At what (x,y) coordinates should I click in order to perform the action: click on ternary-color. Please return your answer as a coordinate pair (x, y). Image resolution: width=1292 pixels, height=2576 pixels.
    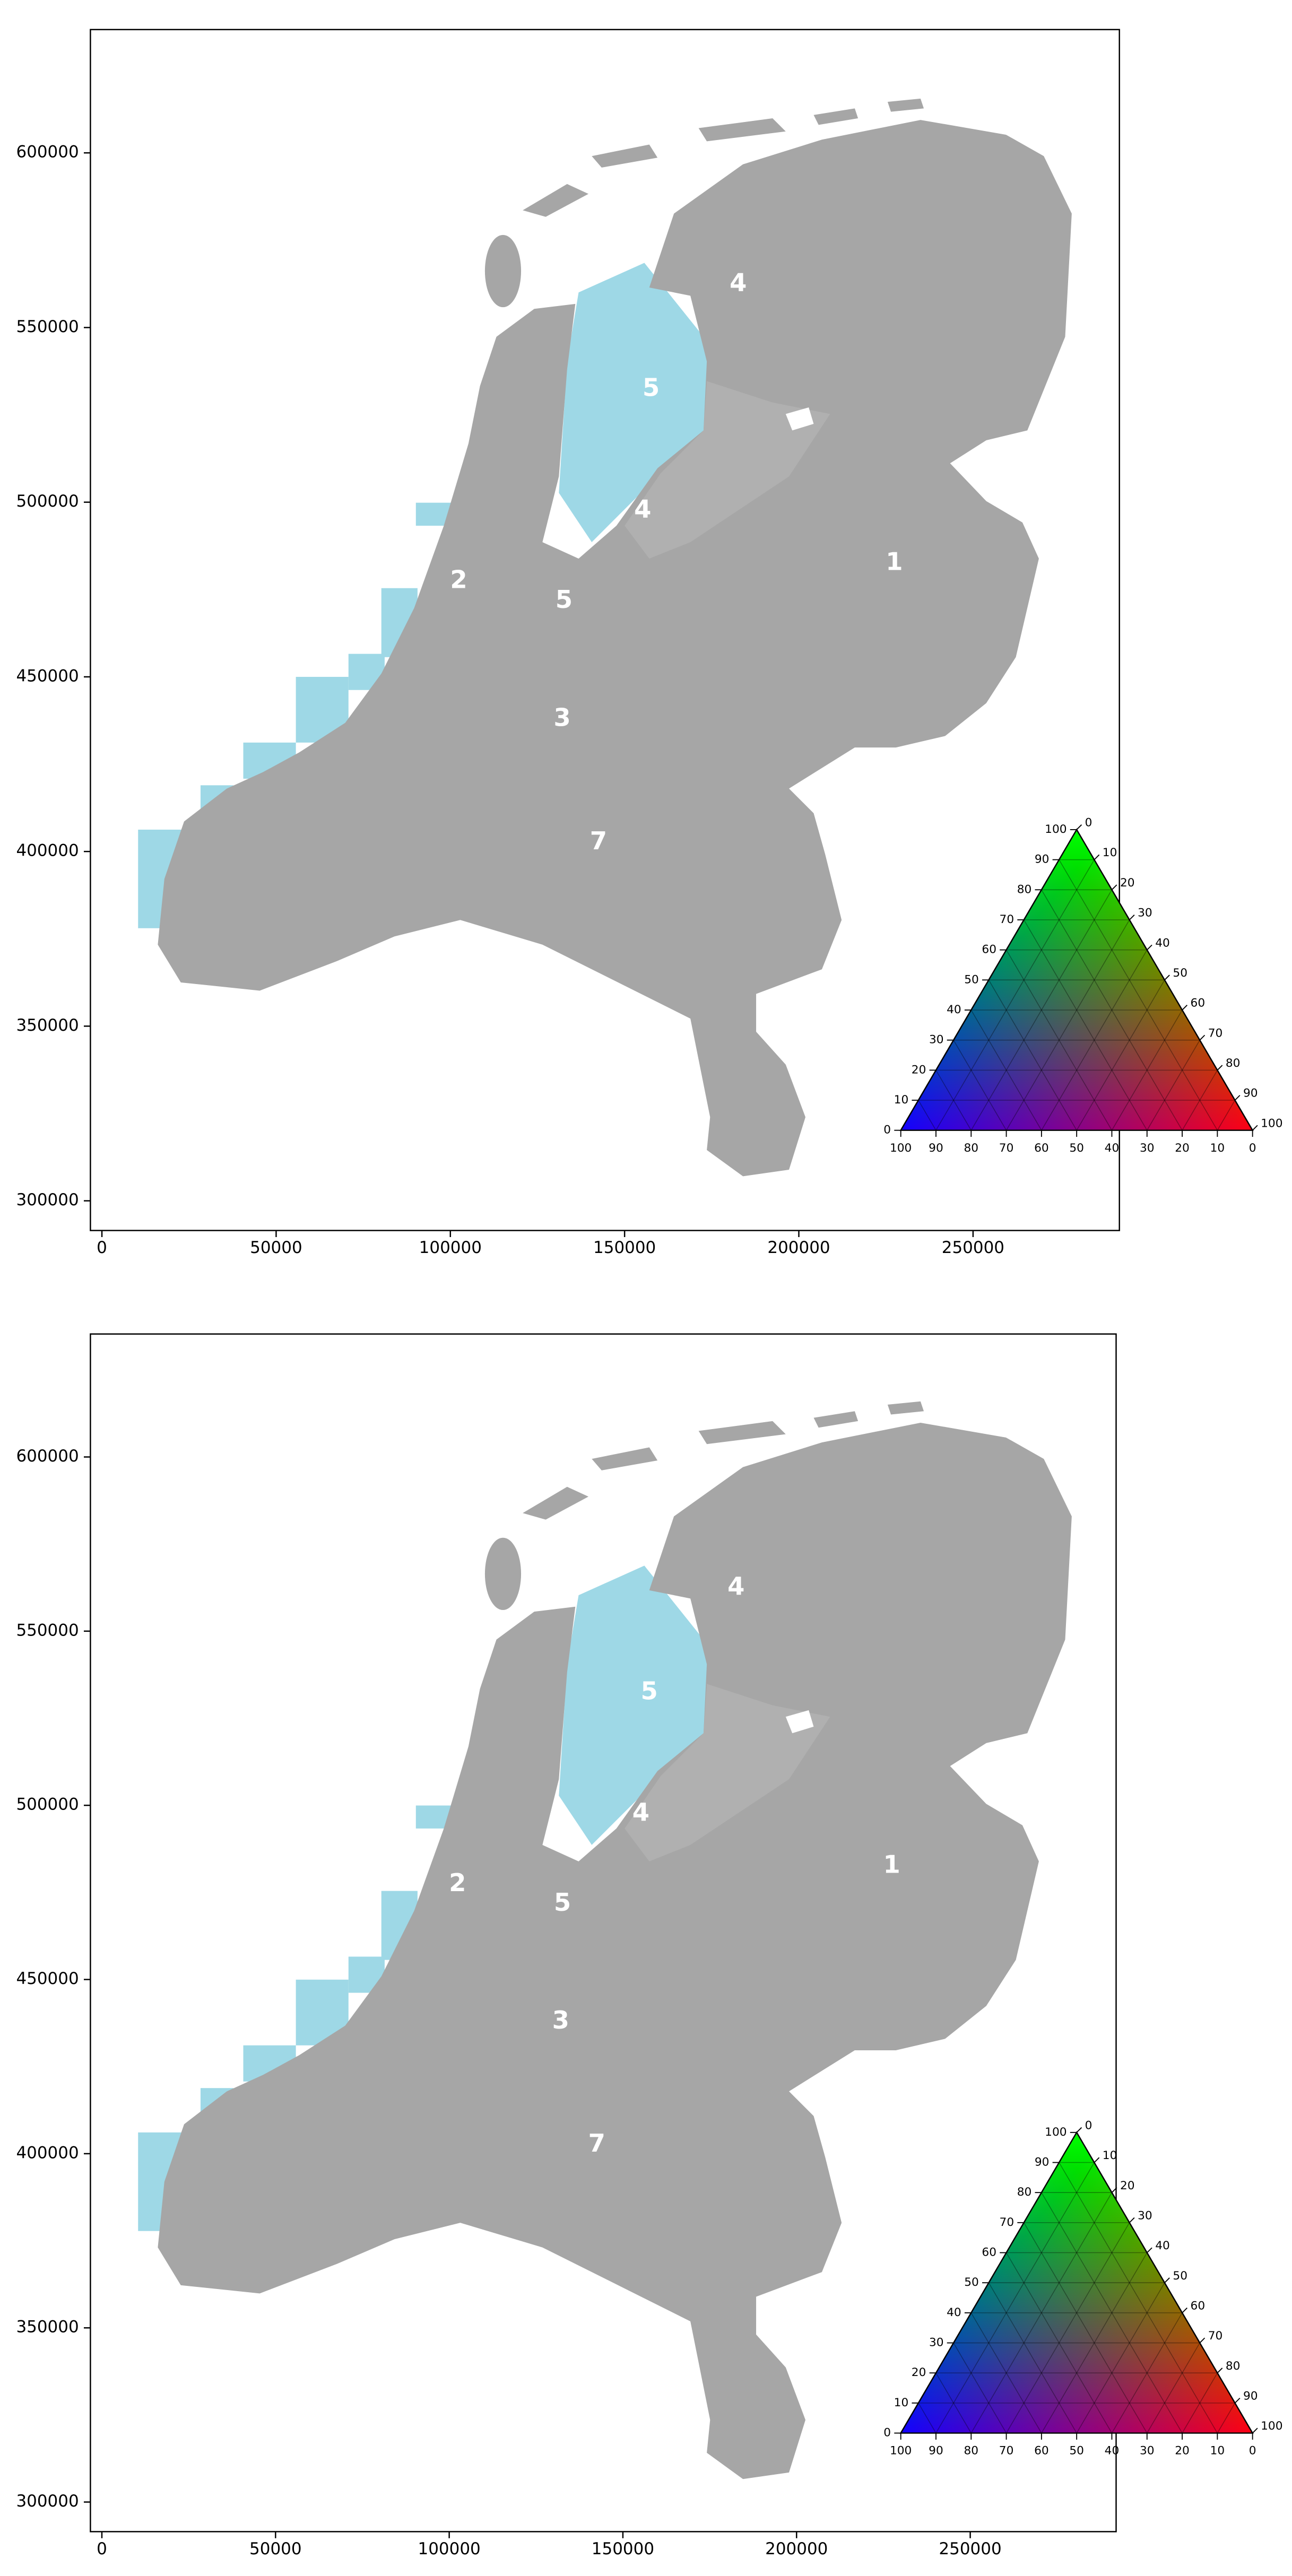
    Looking at the image, I should click on (1076, 2283).